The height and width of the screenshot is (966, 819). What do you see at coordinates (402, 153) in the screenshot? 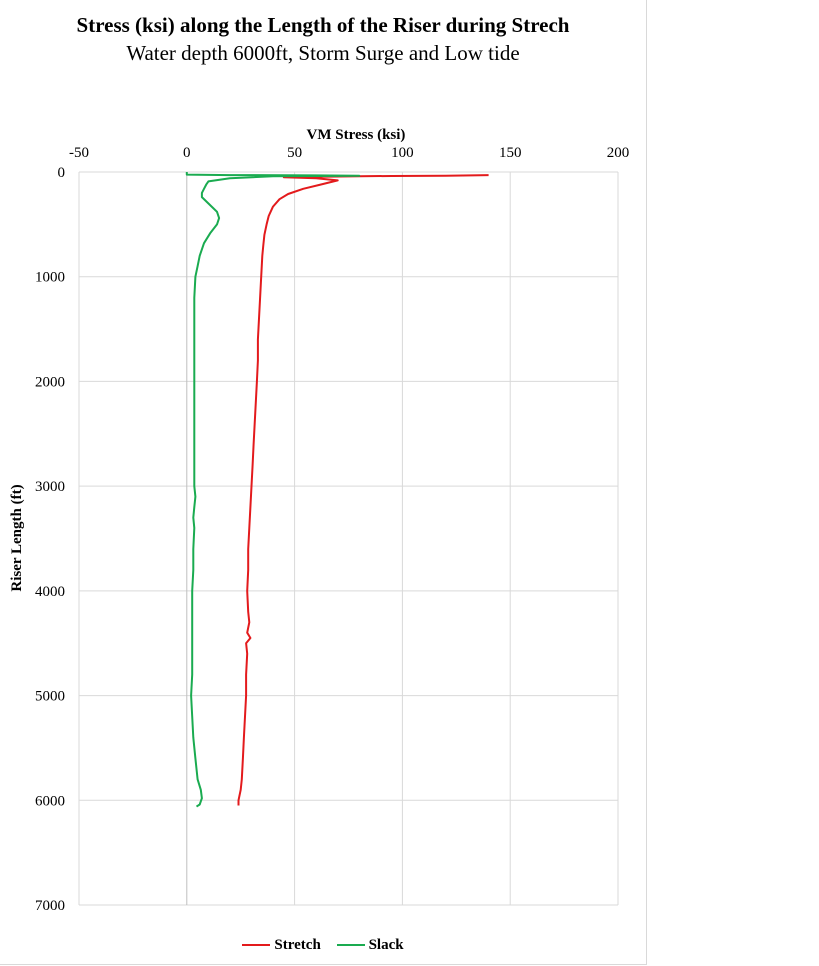
I see `x-tick-label: 100` at bounding box center [402, 153].